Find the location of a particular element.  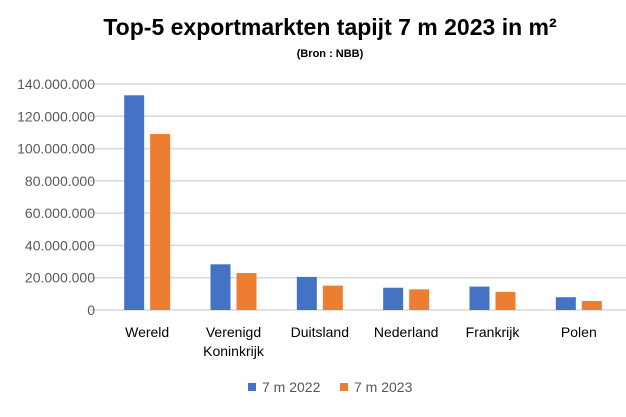

x-category-label: Koninkrijk is located at coordinates (234, 351).